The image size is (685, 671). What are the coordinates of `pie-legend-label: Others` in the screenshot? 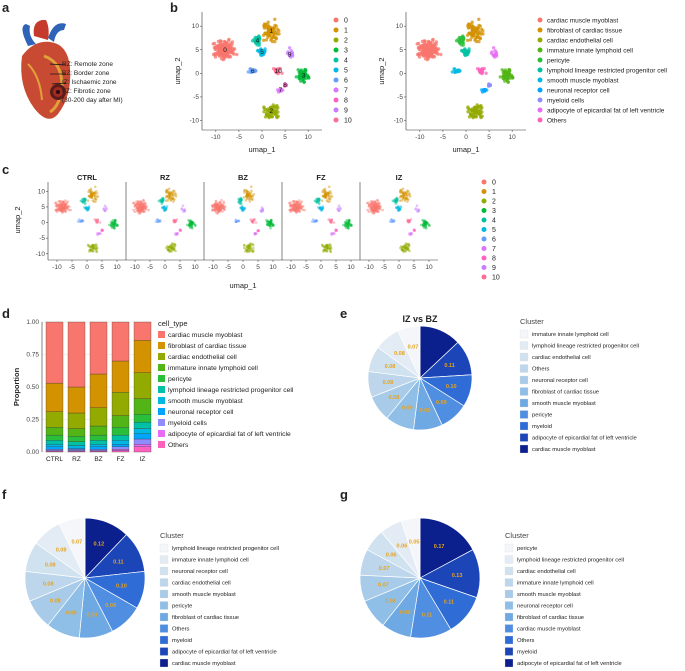 It's located at (180, 630).